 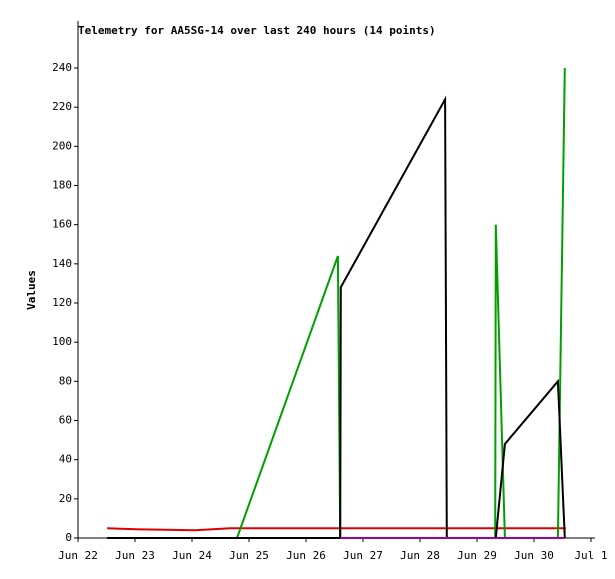 What do you see at coordinates (363, 555) in the screenshot?
I see `x-tick-label: Jun 27` at bounding box center [363, 555].